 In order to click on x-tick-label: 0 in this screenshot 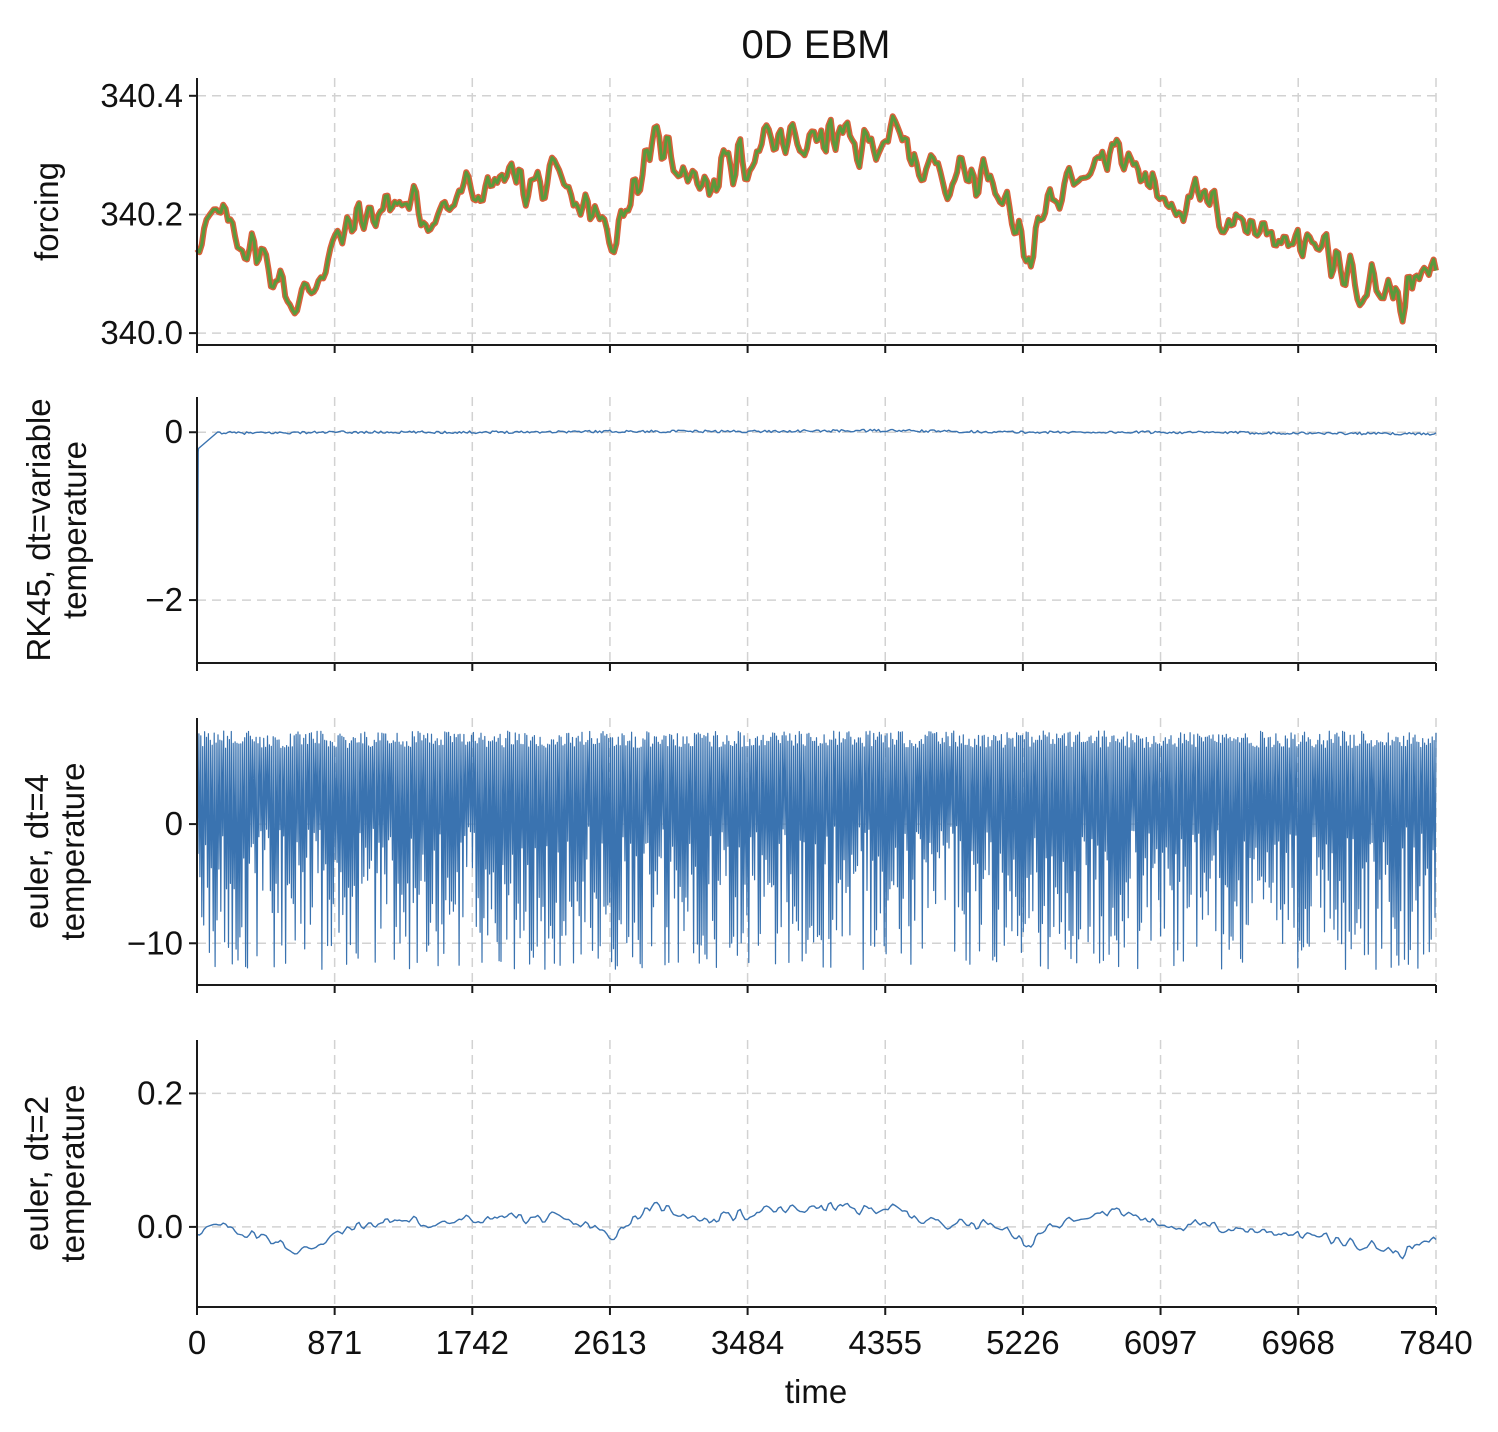, I will do `click(197, 1342)`.